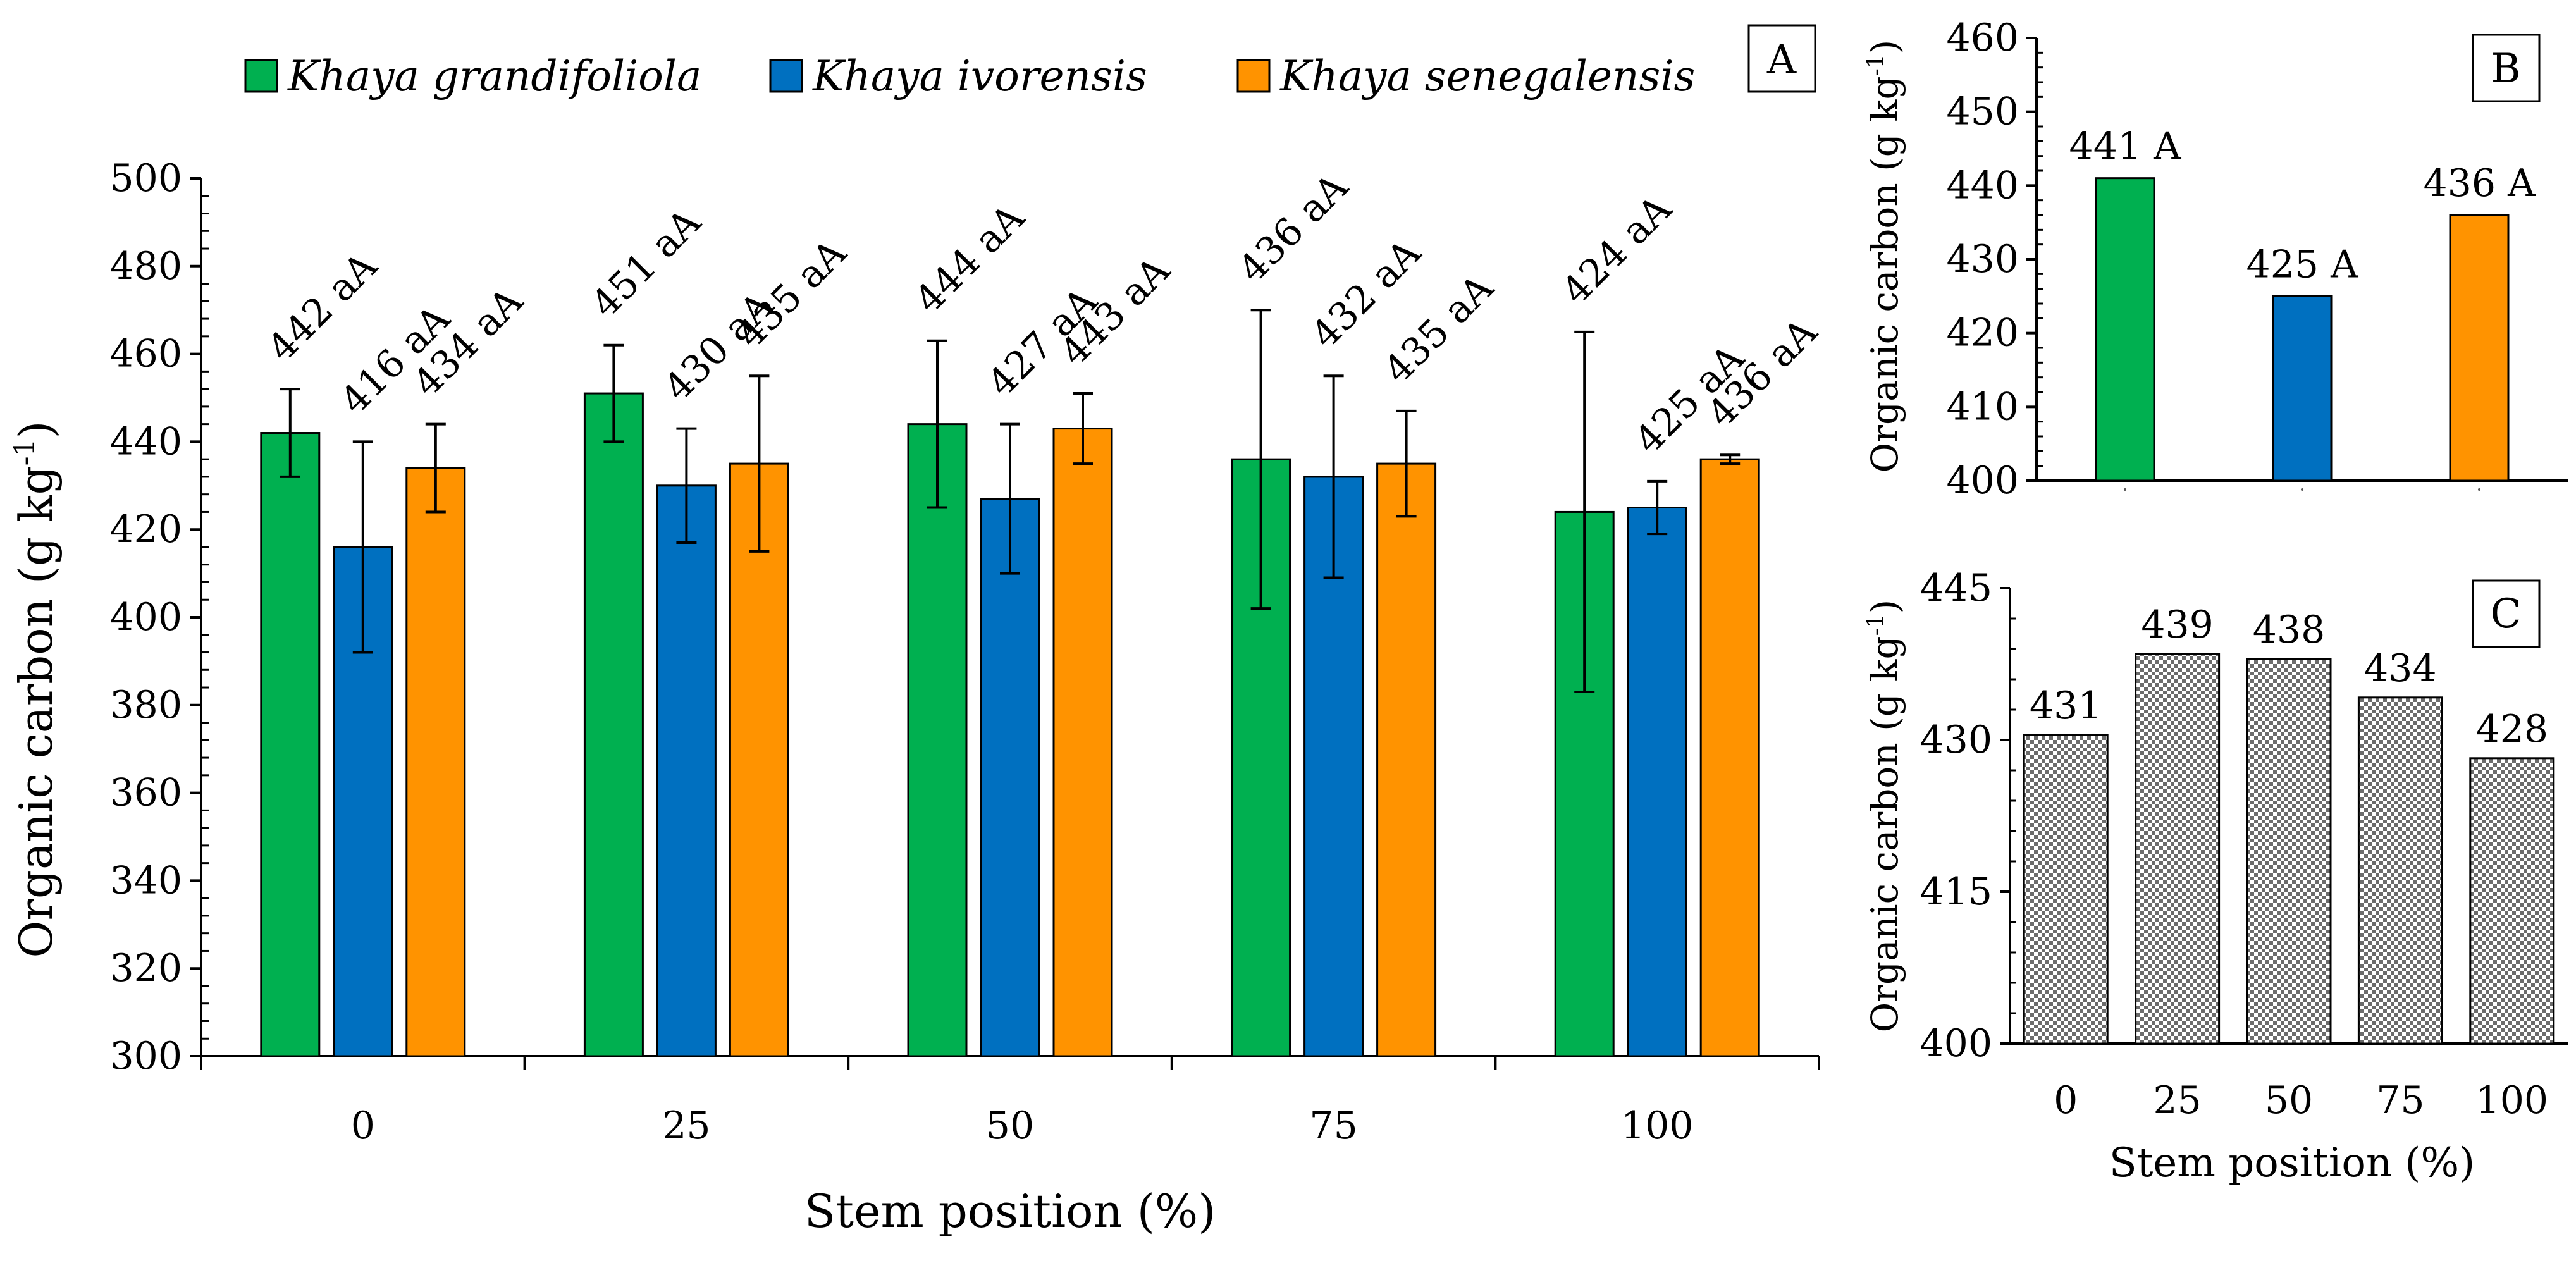 The height and width of the screenshot is (1263, 2576). Describe the element at coordinates (1983, 407) in the screenshot. I see `y-tick-label-b: 410` at that location.